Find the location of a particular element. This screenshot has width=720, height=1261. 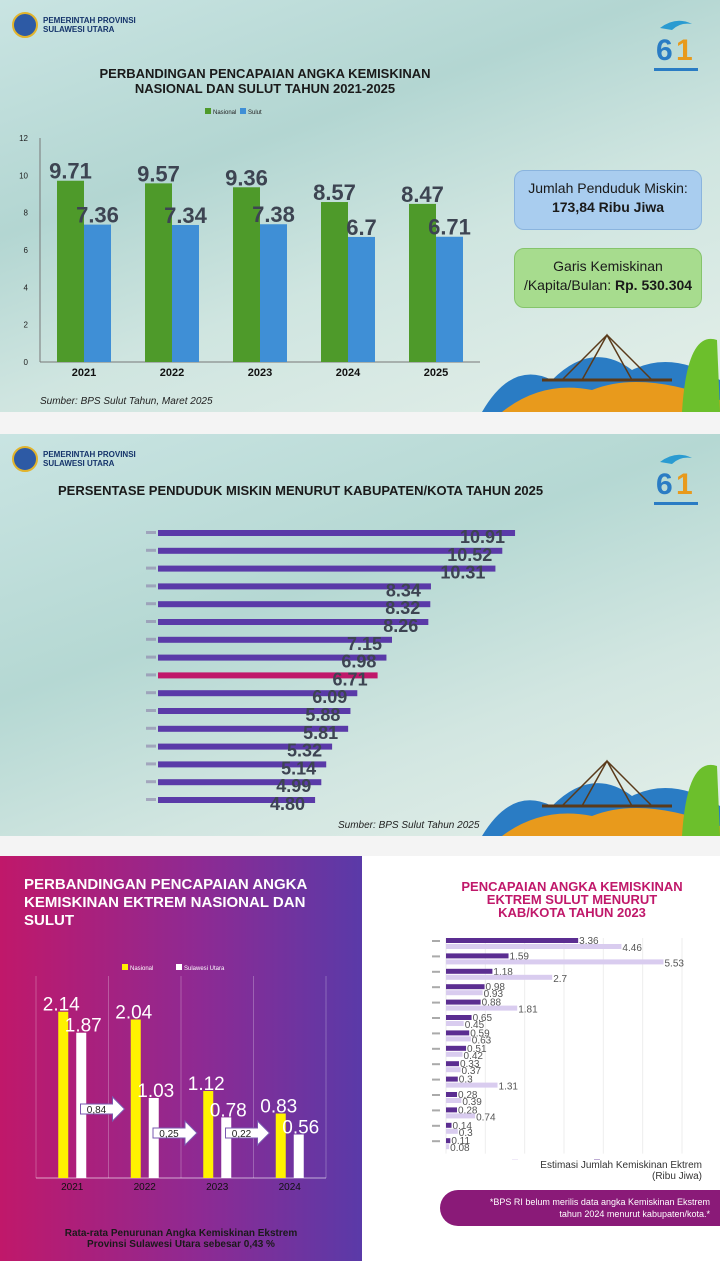

chart1-y-tick-label: 4 is located at coordinates (26, 287).